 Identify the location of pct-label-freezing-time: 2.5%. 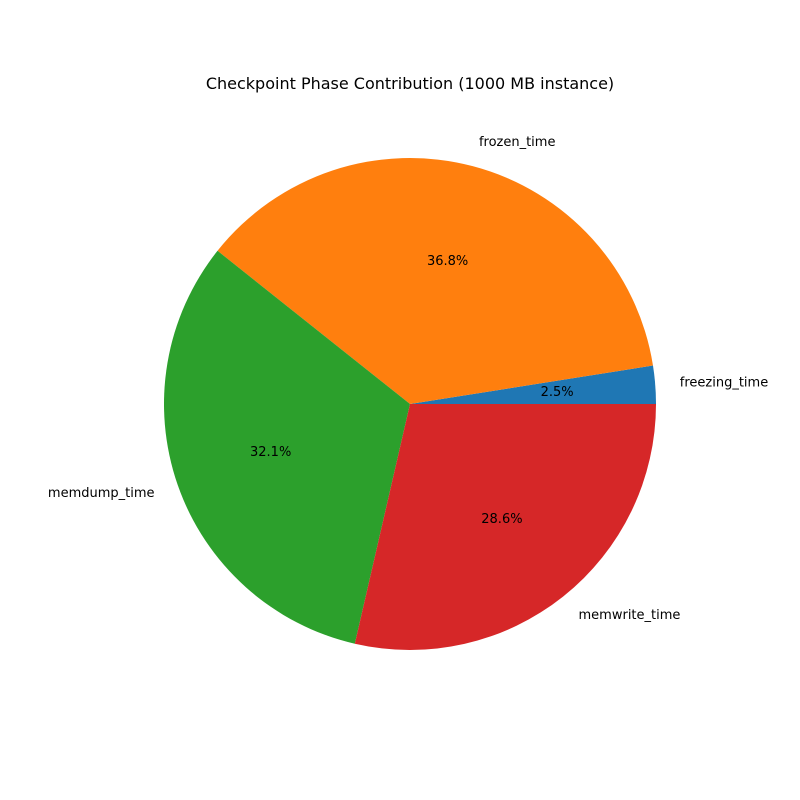
(557, 392).